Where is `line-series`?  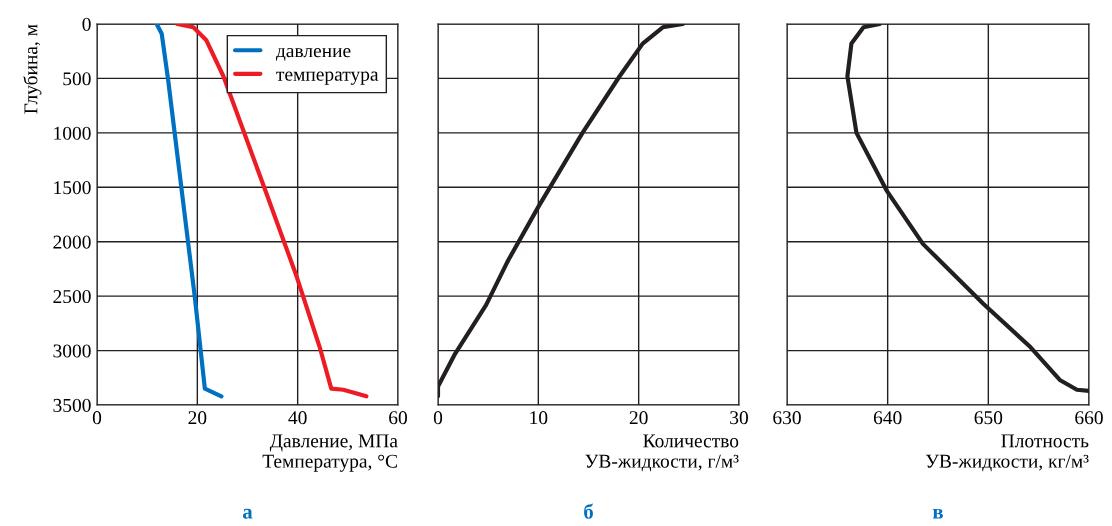
line-series is located at coordinates (189, 211).